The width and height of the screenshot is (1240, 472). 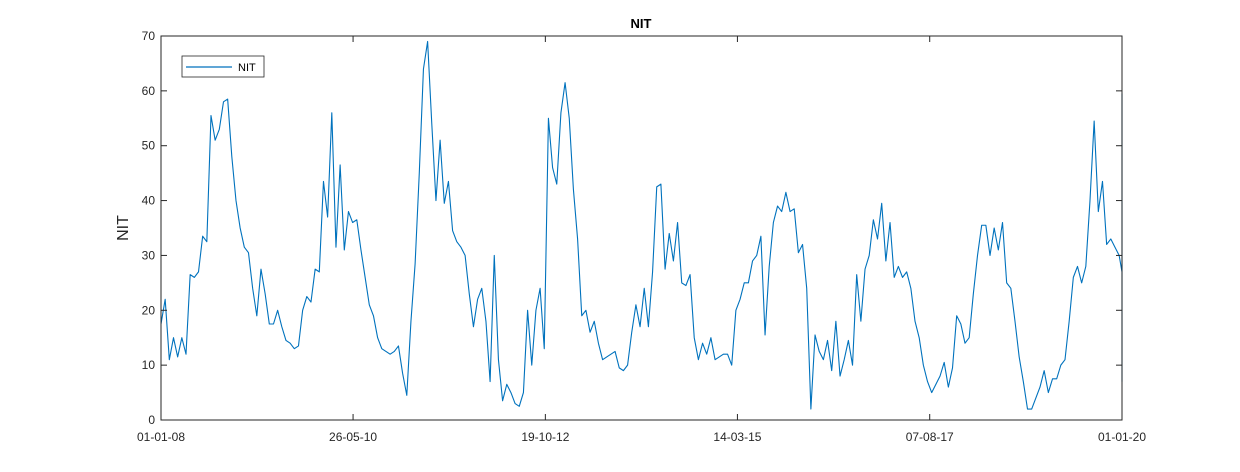 What do you see at coordinates (149, 146) in the screenshot?
I see `y-tick-label: 50` at bounding box center [149, 146].